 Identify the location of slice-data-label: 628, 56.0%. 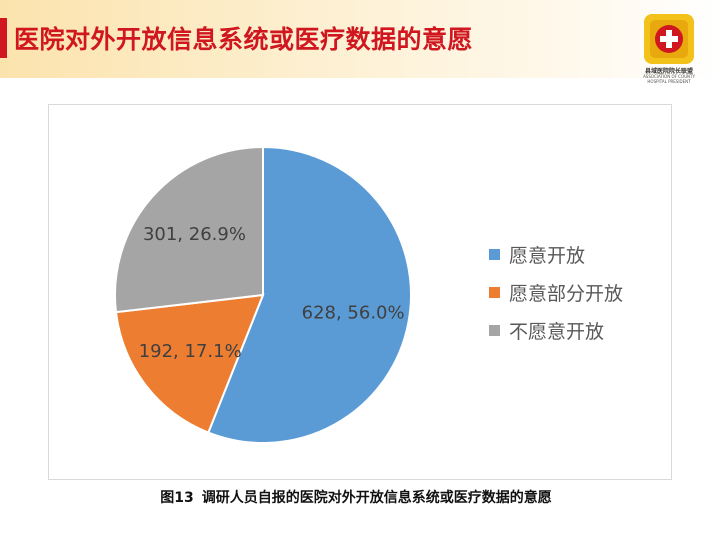
(353, 312).